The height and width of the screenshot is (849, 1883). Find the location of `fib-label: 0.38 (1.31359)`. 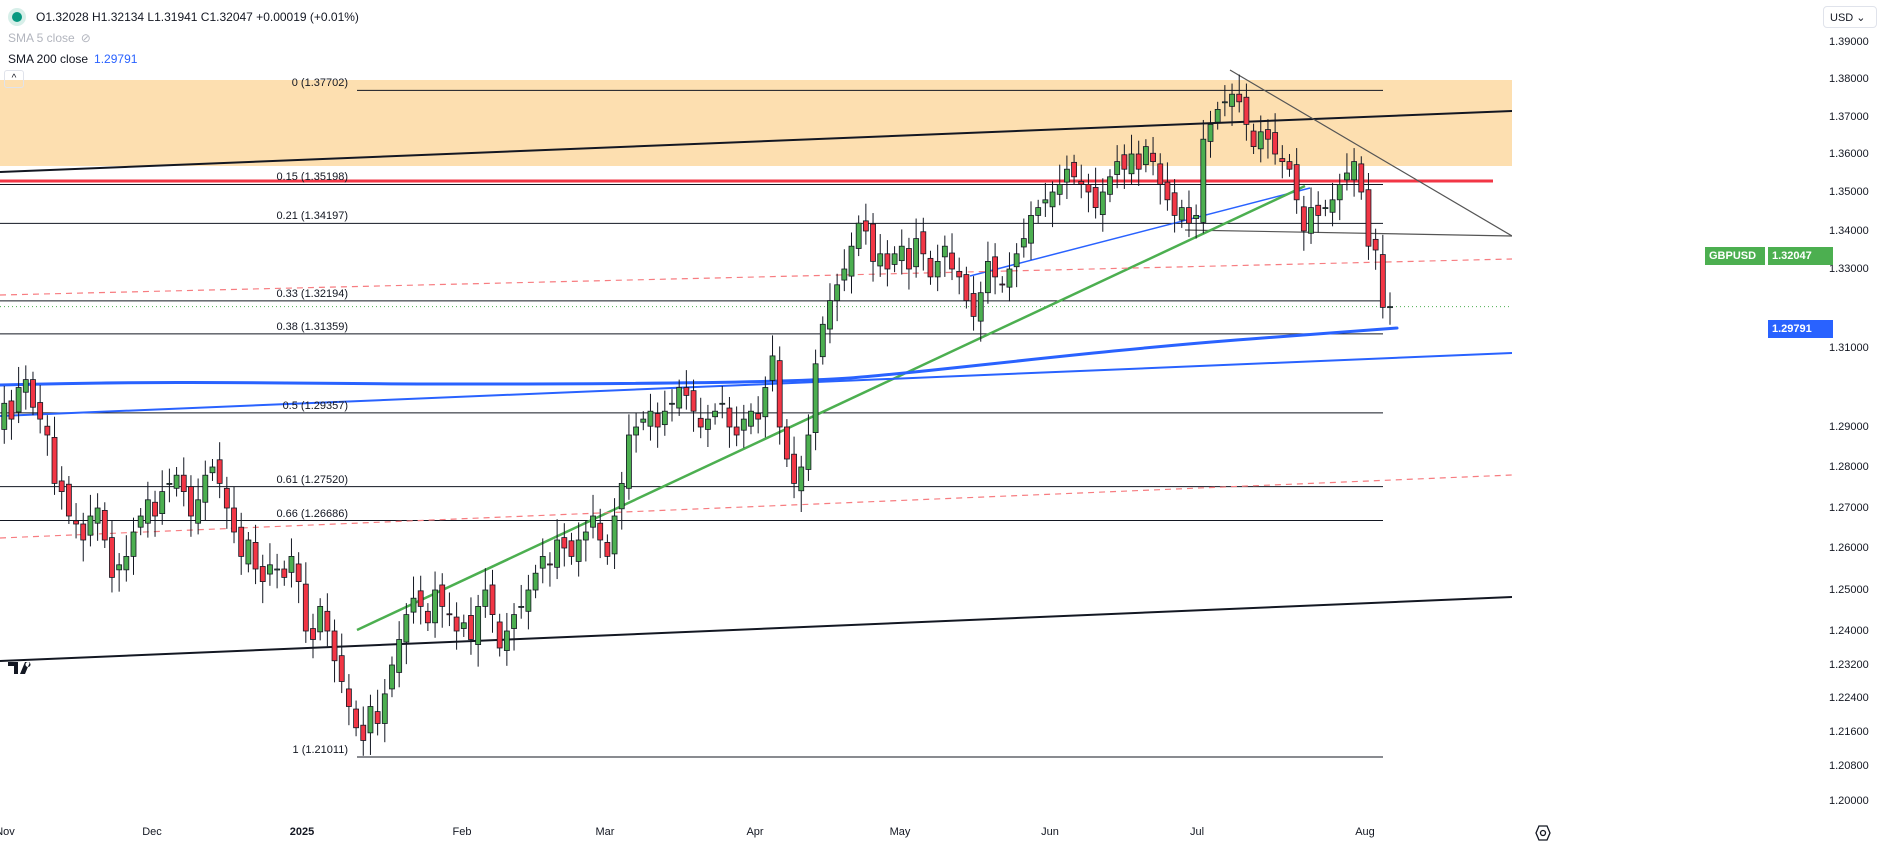

fib-label: 0.38 (1.31359) is located at coordinates (312, 326).